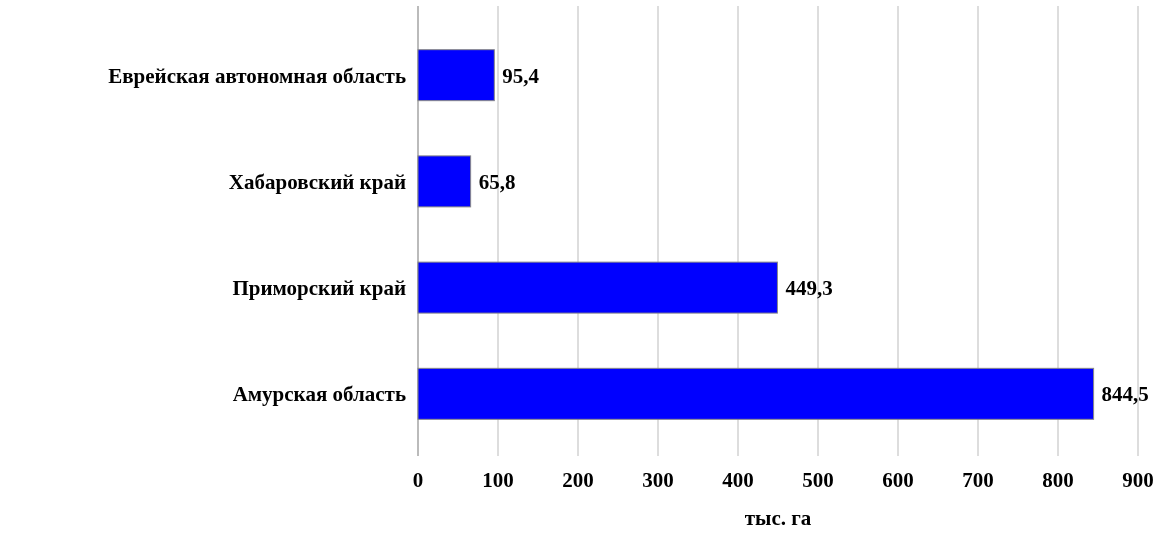  I want to click on x-tick-label: 900, so click(1138, 480).